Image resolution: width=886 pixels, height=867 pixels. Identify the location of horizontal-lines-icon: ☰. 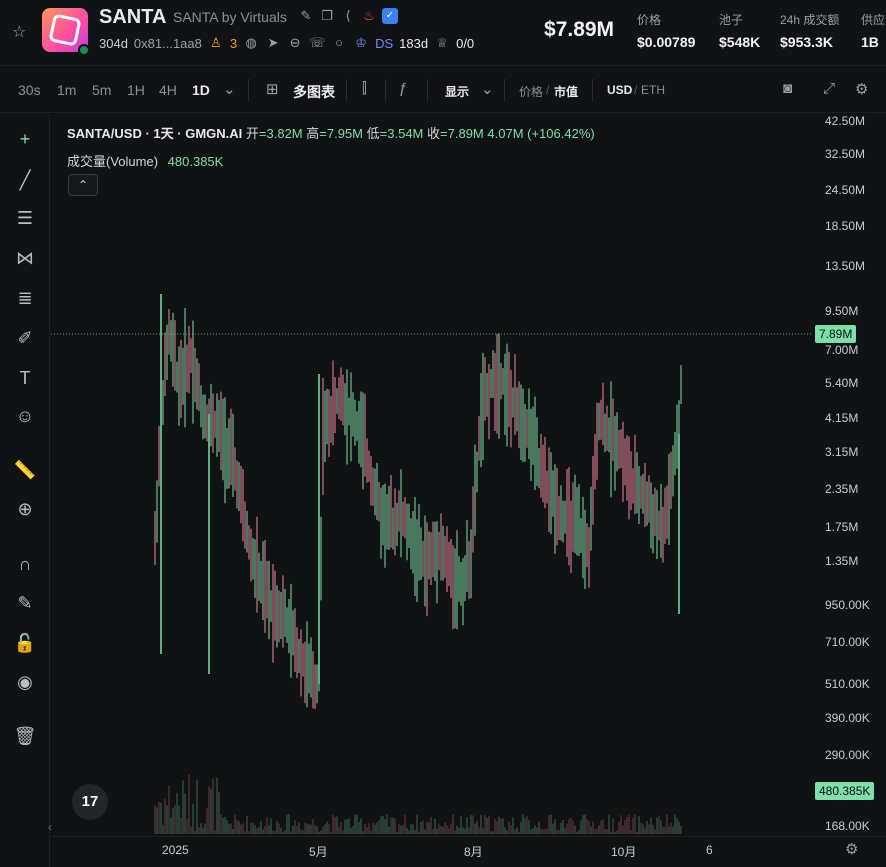
(25, 218).